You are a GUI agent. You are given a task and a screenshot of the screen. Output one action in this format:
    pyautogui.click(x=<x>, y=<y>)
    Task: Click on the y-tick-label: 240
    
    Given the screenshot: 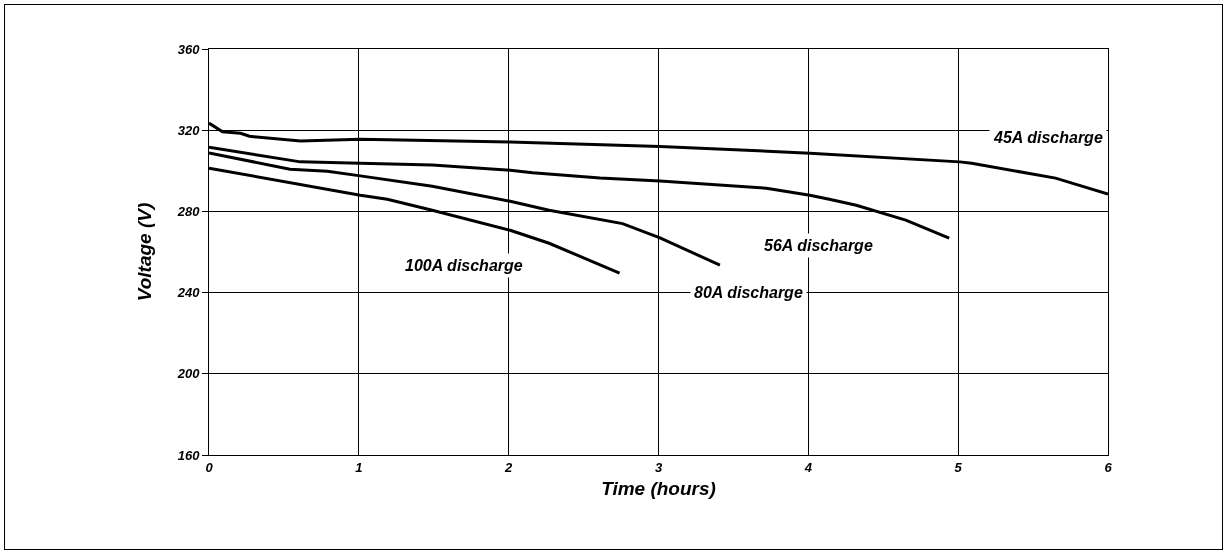 What is the action you would take?
    pyautogui.click(x=188, y=293)
    